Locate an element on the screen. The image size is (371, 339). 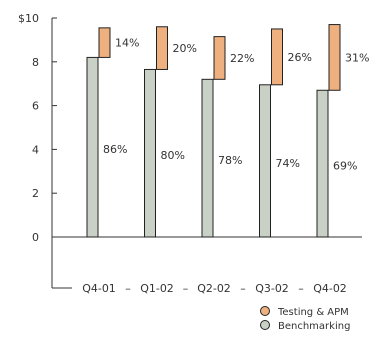
data-label-testing-apm: 20% is located at coordinates (185, 48).